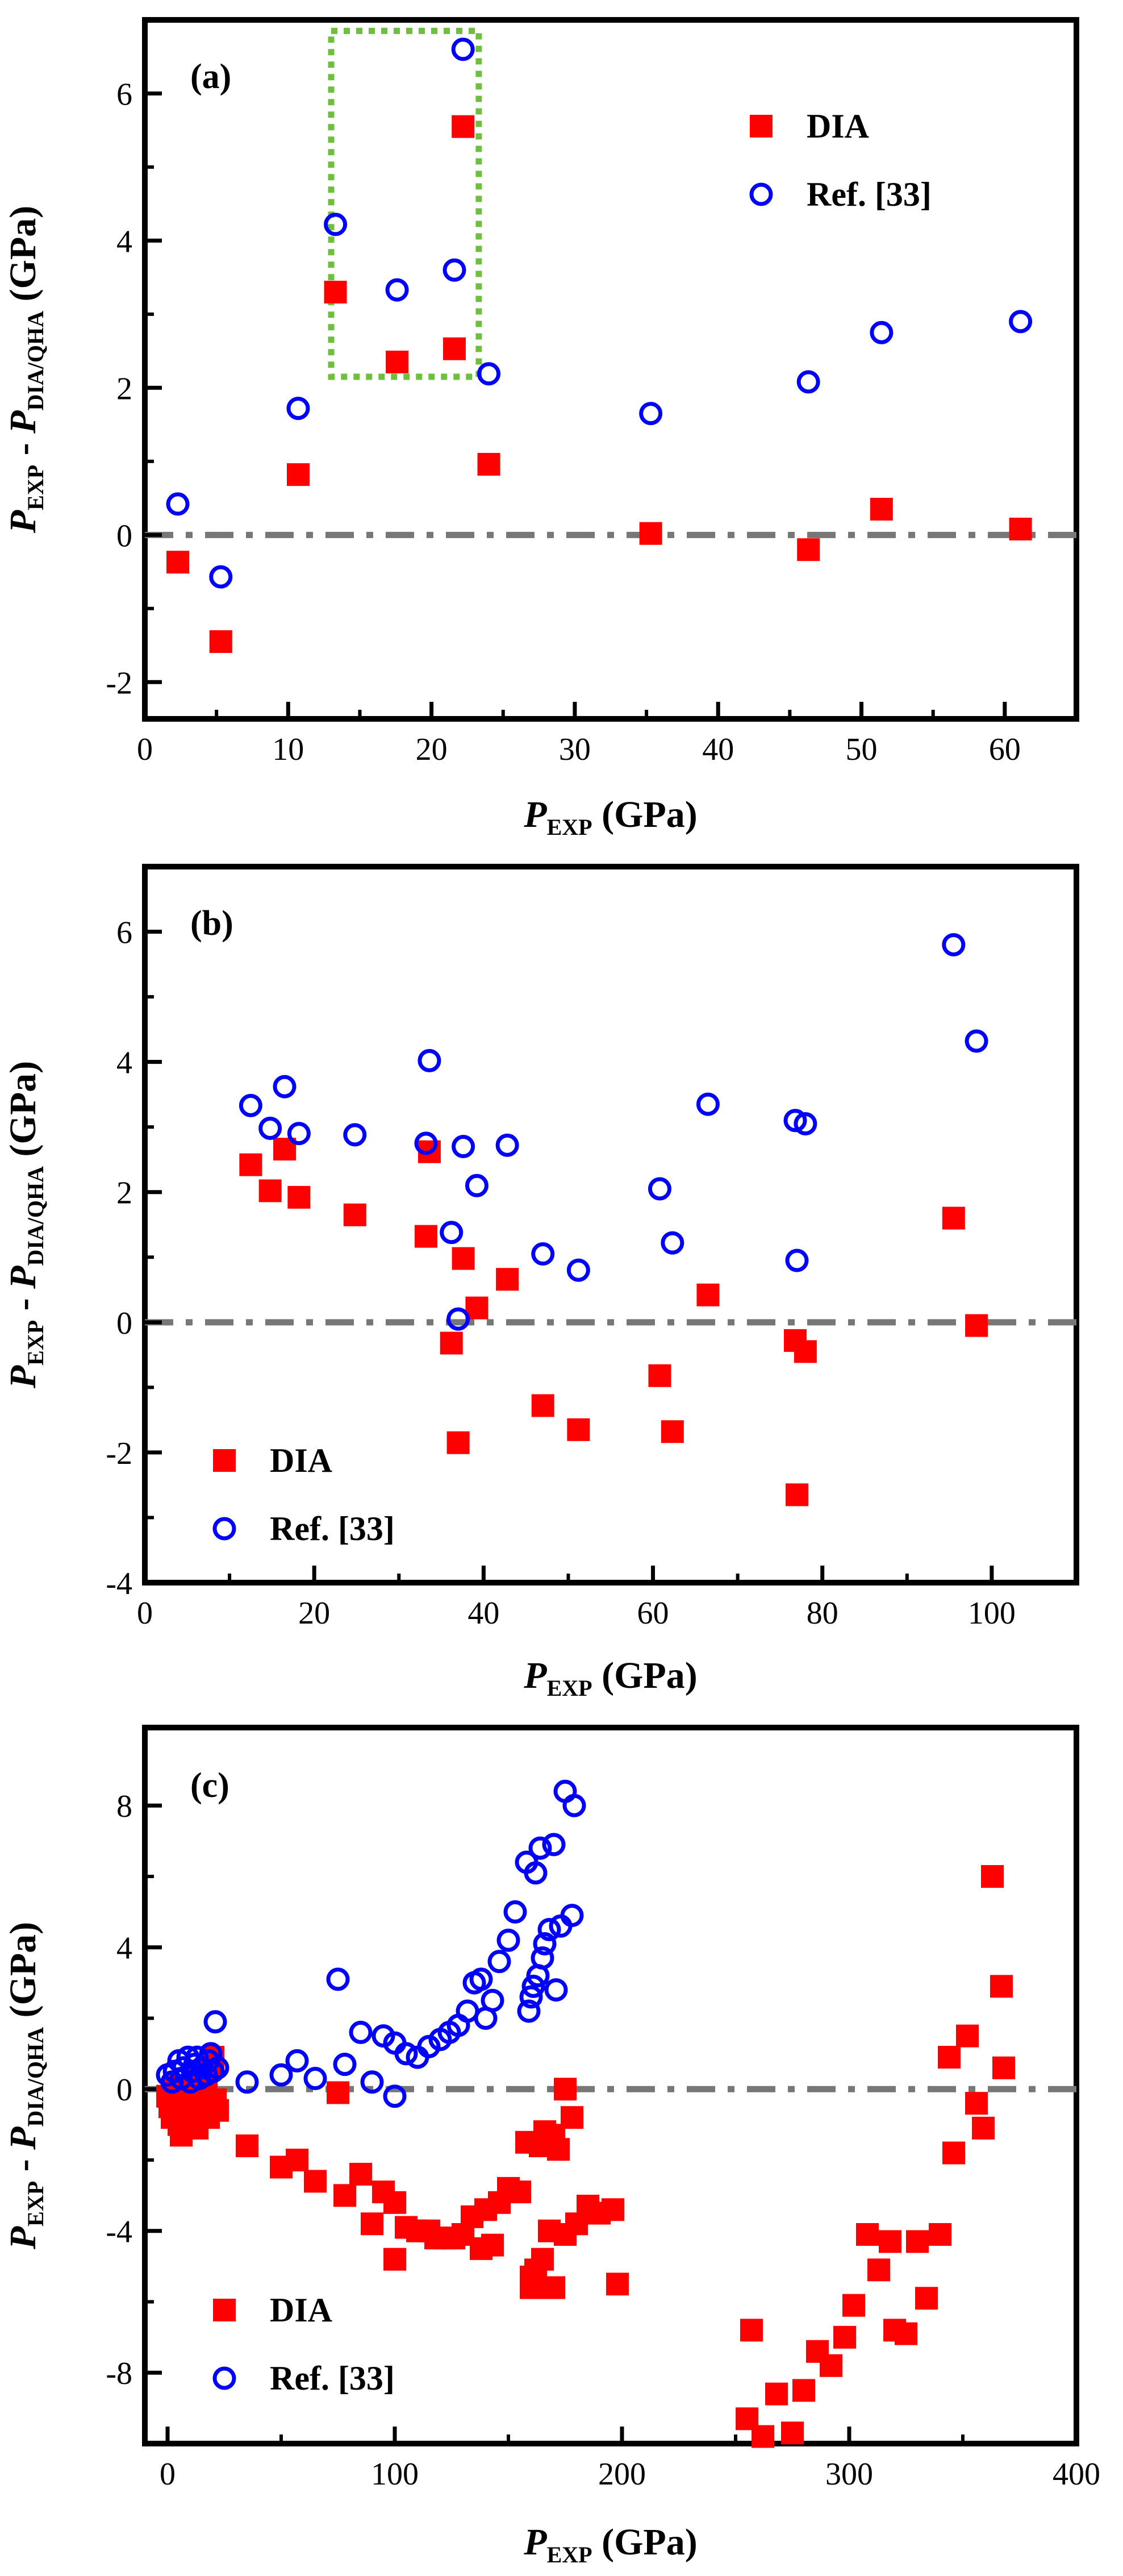  Describe the element at coordinates (145, 1613) in the screenshot. I see `x-tick-label: 0` at that location.